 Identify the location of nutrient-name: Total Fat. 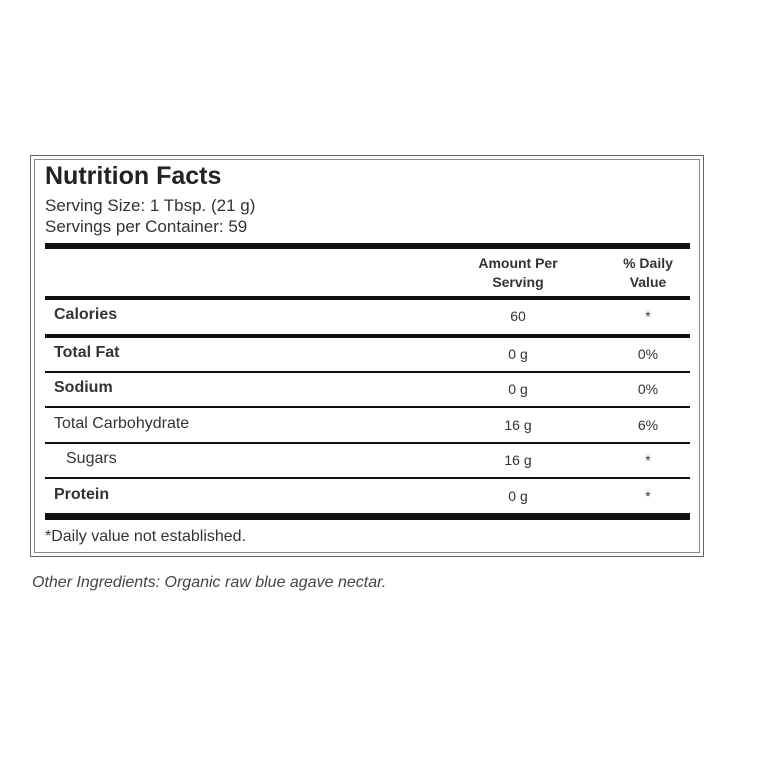
(87, 352).